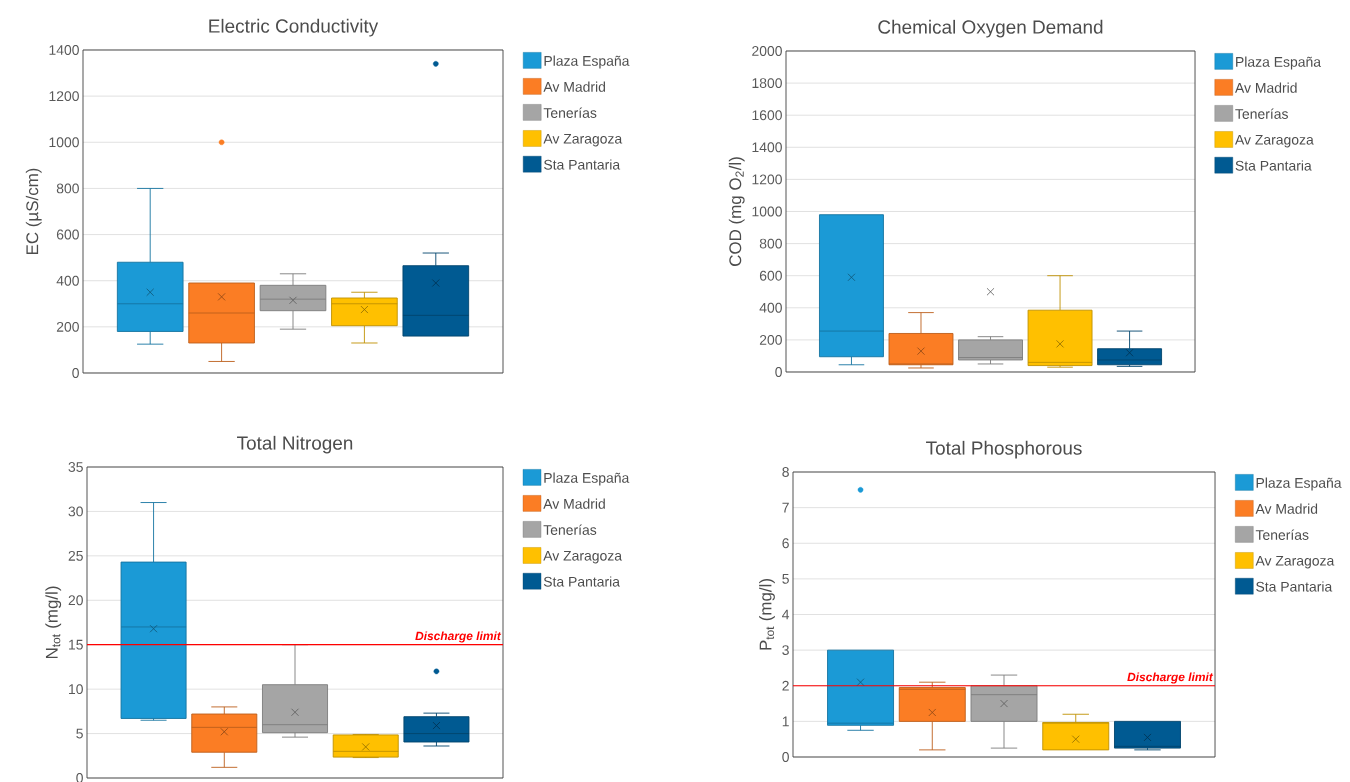  What do you see at coordinates (33, 211) in the screenshot?
I see `y-axis-title: EC (µS/cm)` at bounding box center [33, 211].